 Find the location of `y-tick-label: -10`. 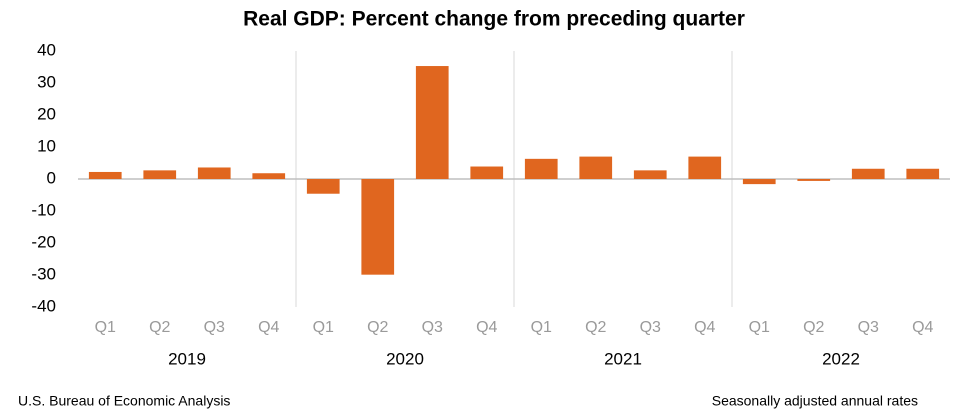

y-tick-label: -10 is located at coordinates (43, 209).